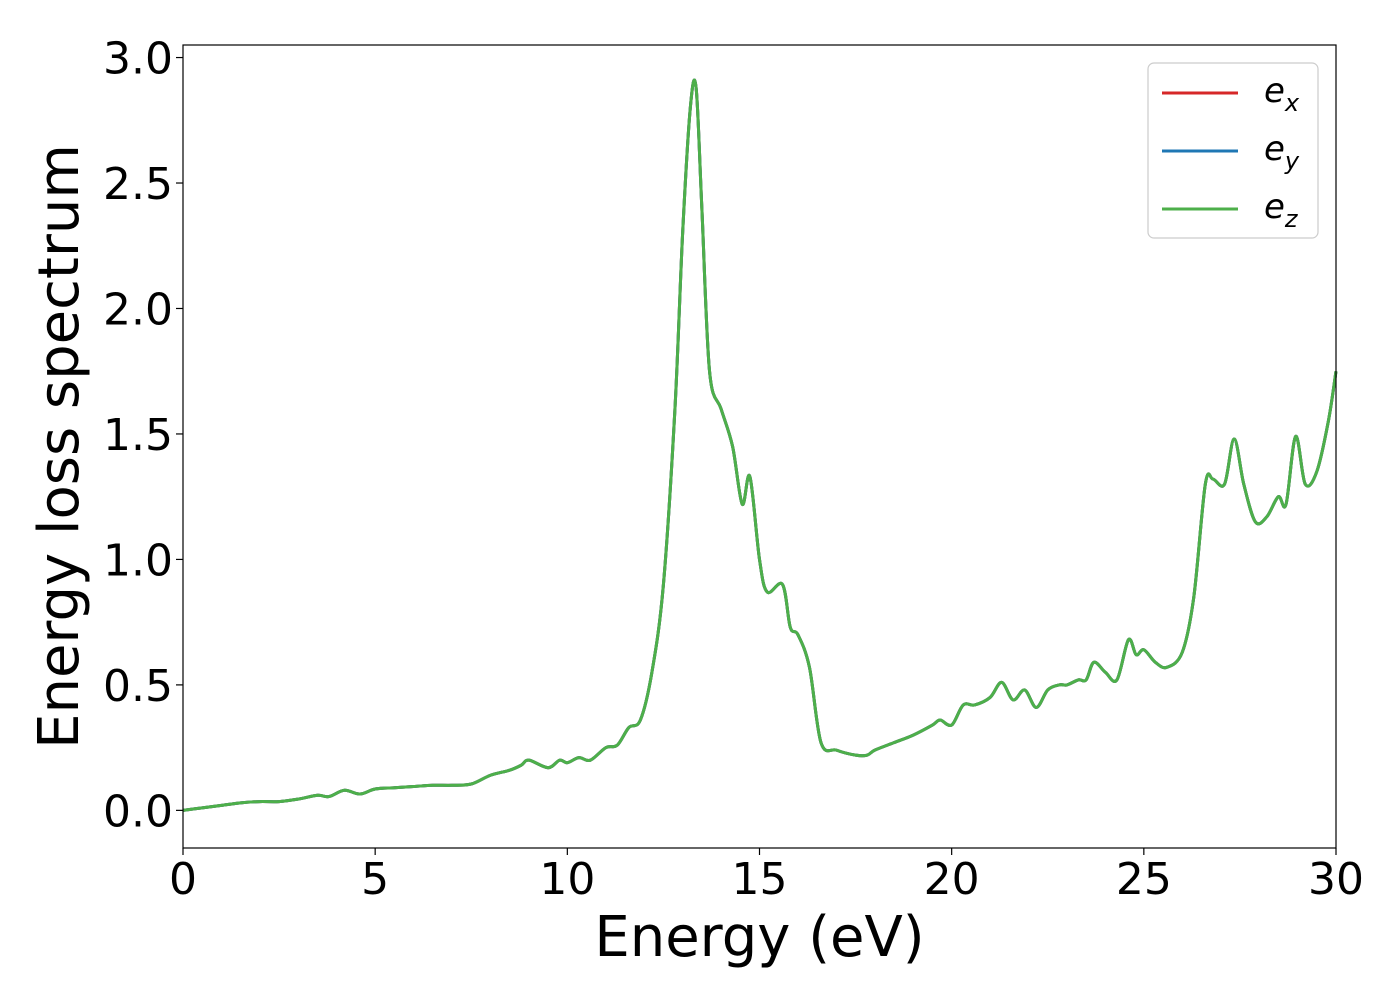 The image size is (1400, 1000). Describe the element at coordinates (1144, 879) in the screenshot. I see `x-tick-label: 25` at that location.